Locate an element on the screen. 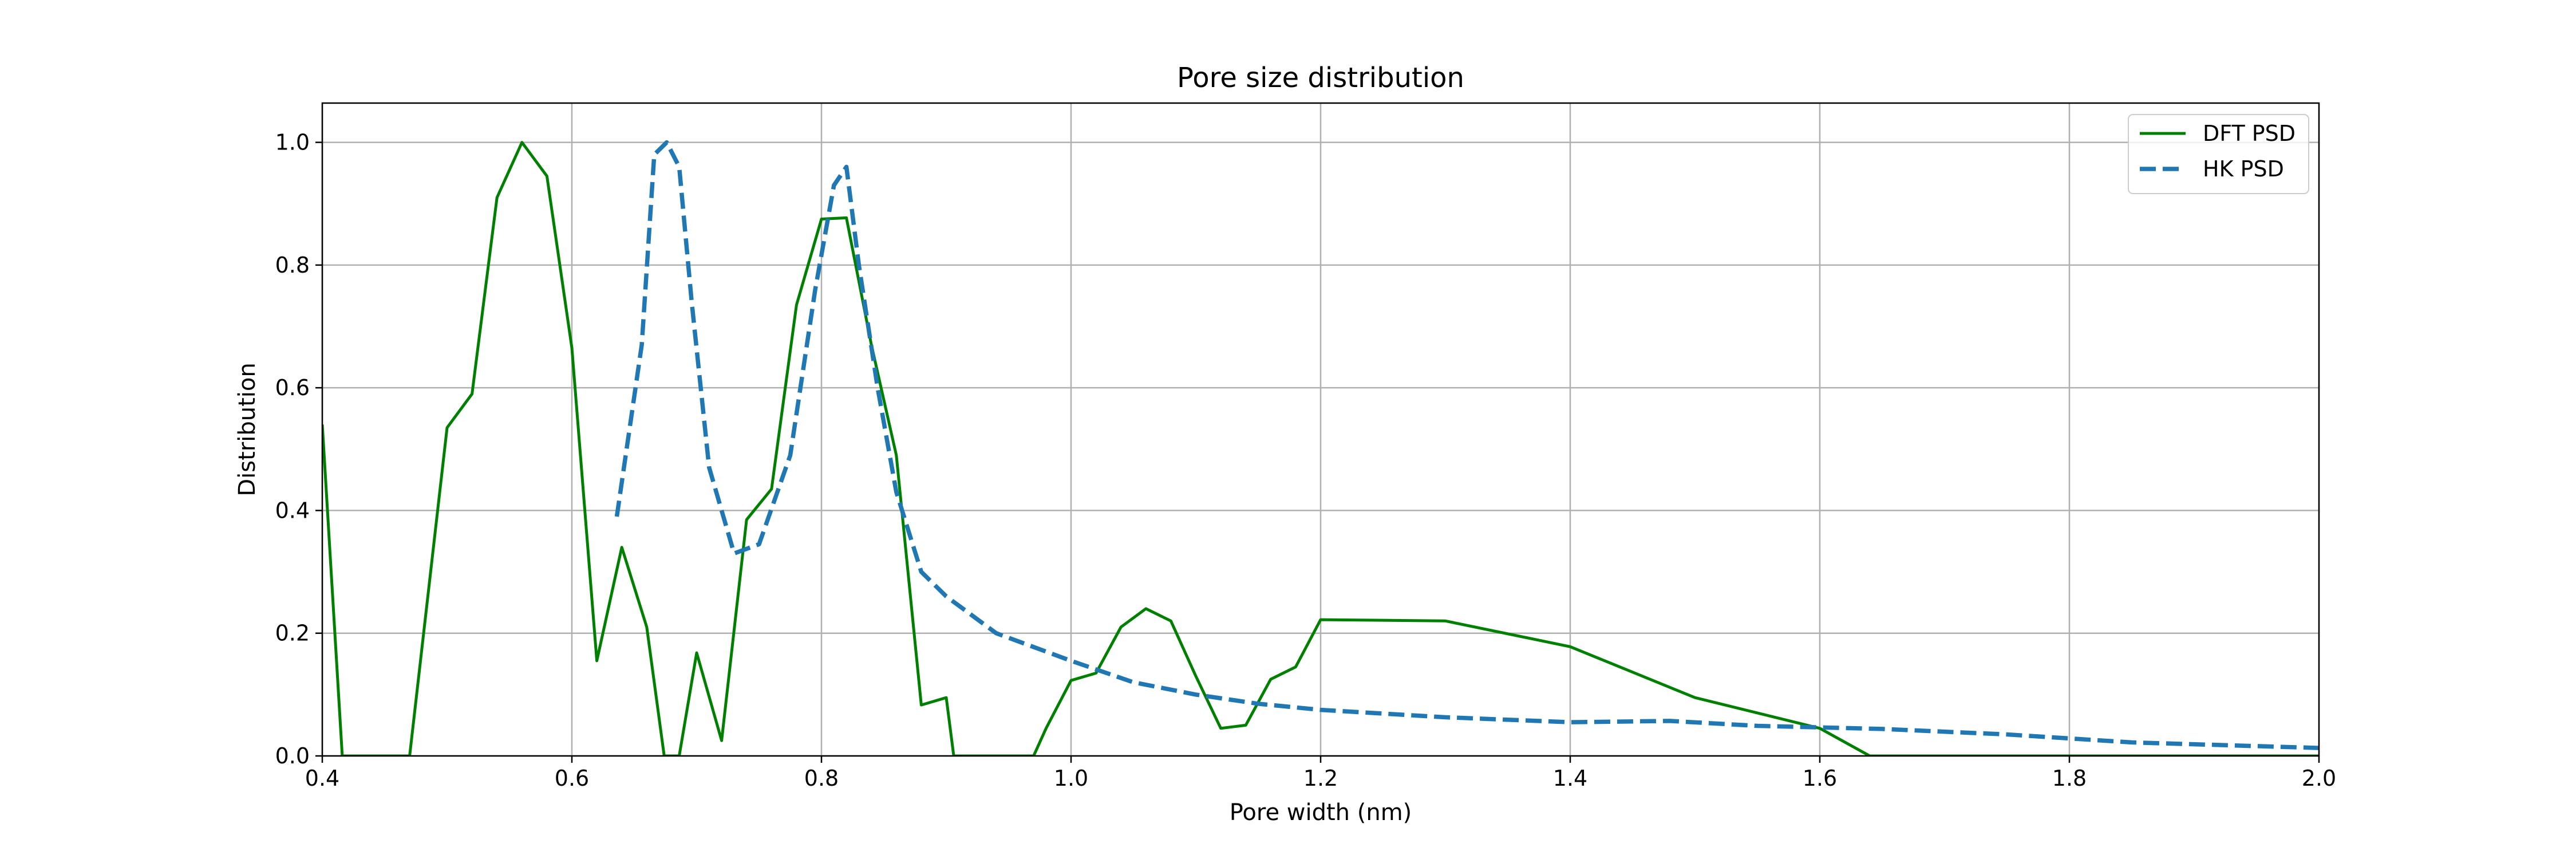  x-tick-label: 1.2 is located at coordinates (1320, 778).